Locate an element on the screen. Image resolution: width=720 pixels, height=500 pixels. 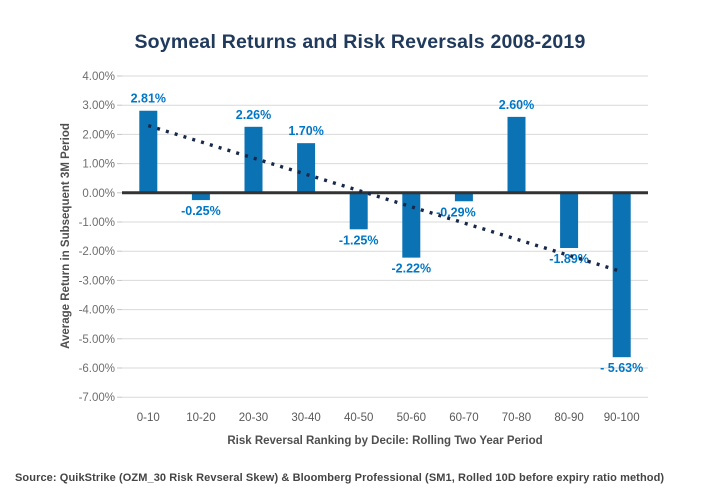
x-category-label: 10-20 is located at coordinates (200, 418).